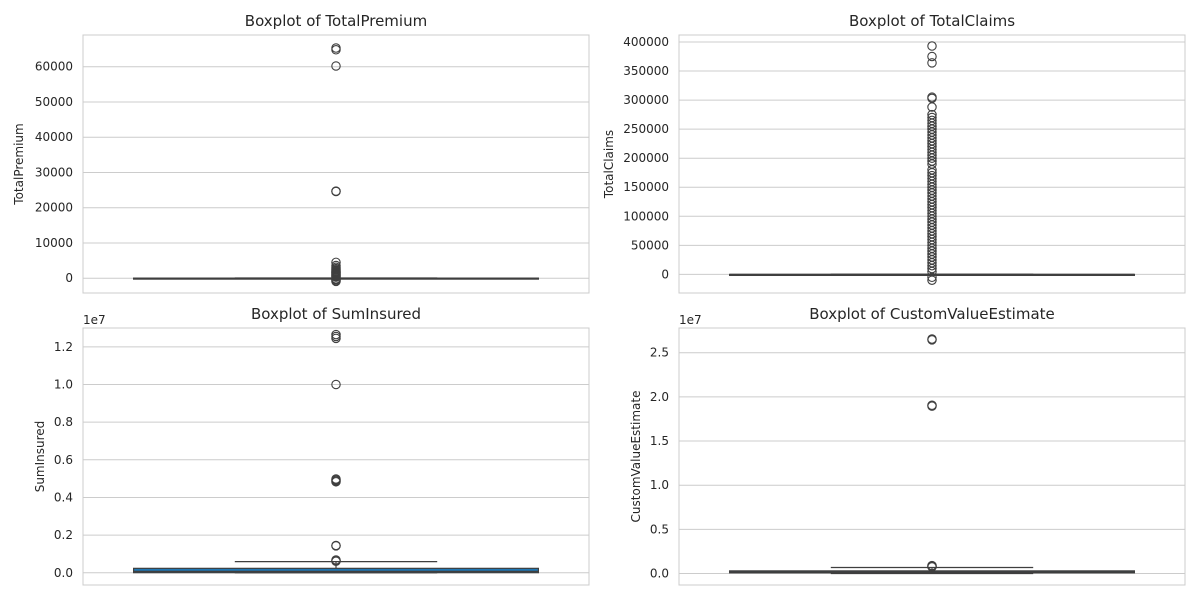 This screenshot has width=1200, height=600. I want to click on y-tick-label: 2.5, so click(659, 353).